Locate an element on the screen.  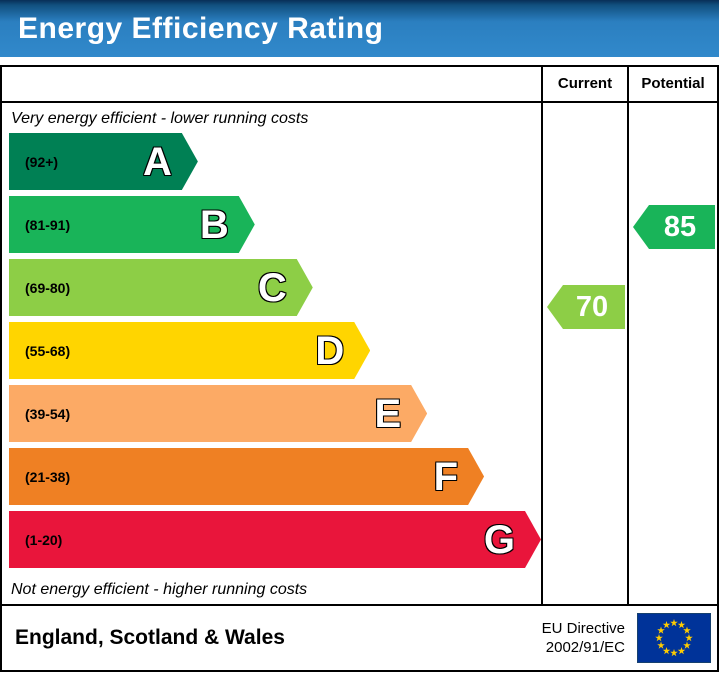
potential-value: 85 is located at coordinates (680, 226).